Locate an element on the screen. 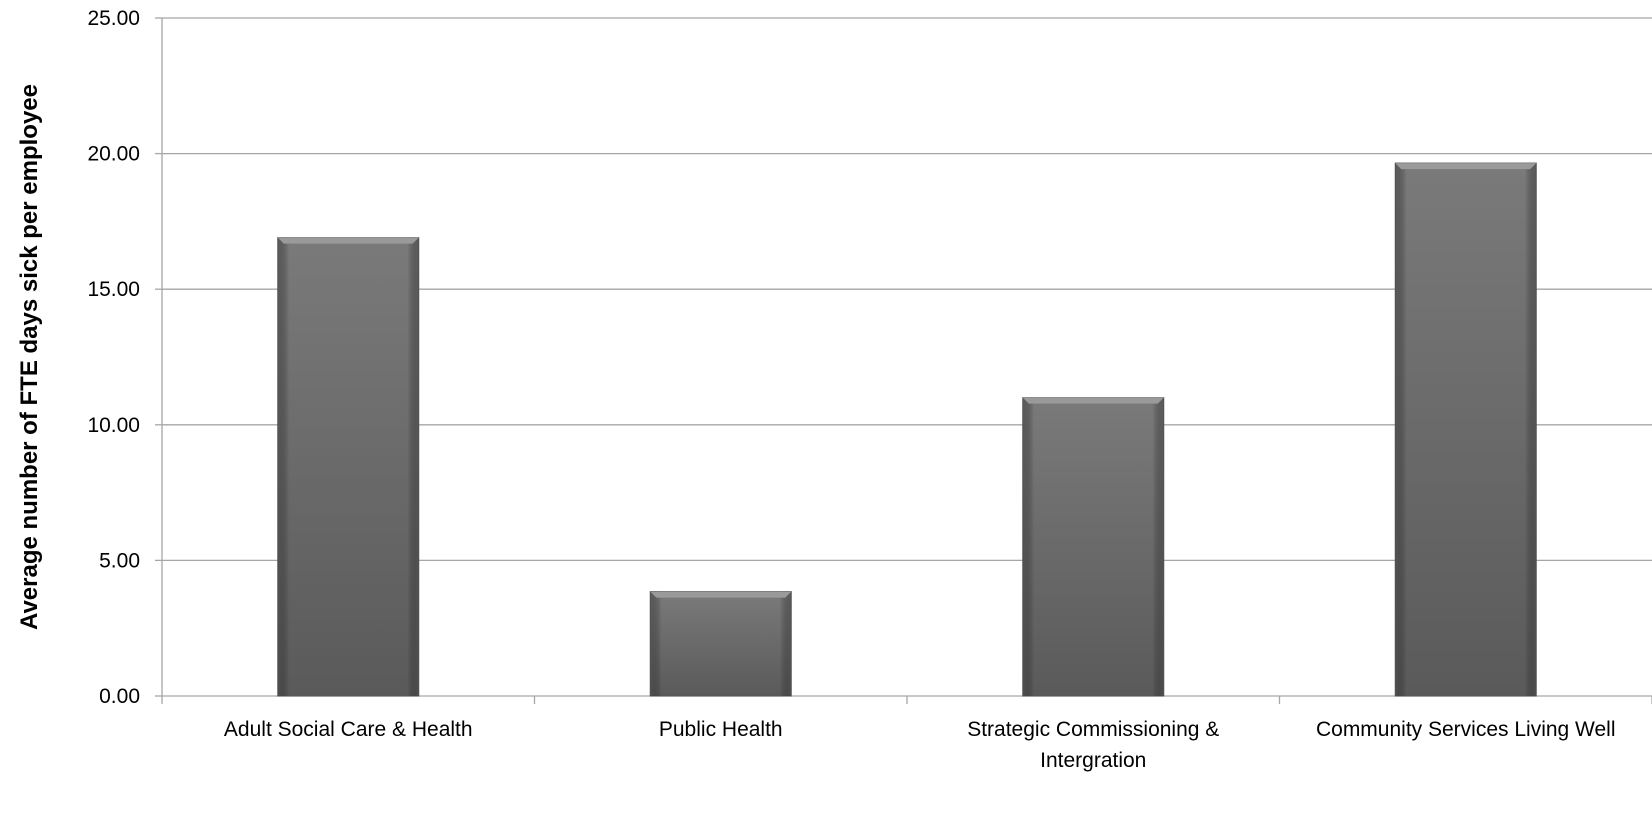 This screenshot has width=1652, height=823. x-category-label: Community Services Living Well is located at coordinates (1465, 729).